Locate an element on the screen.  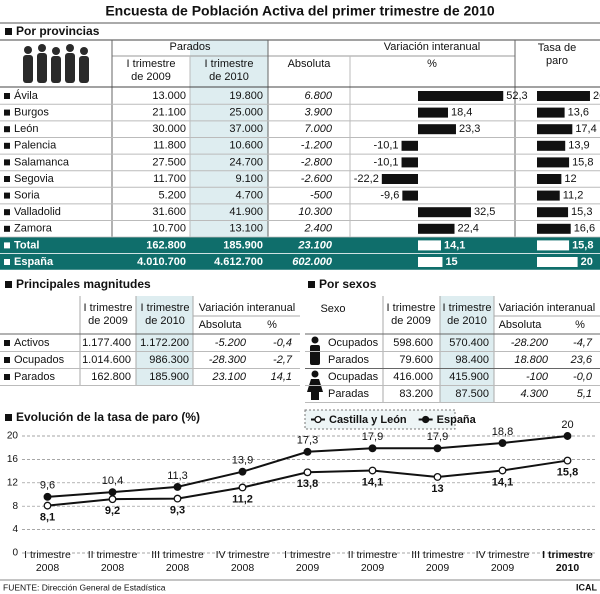
value-2010: 1.172.200 is located at coordinates (164, 343).